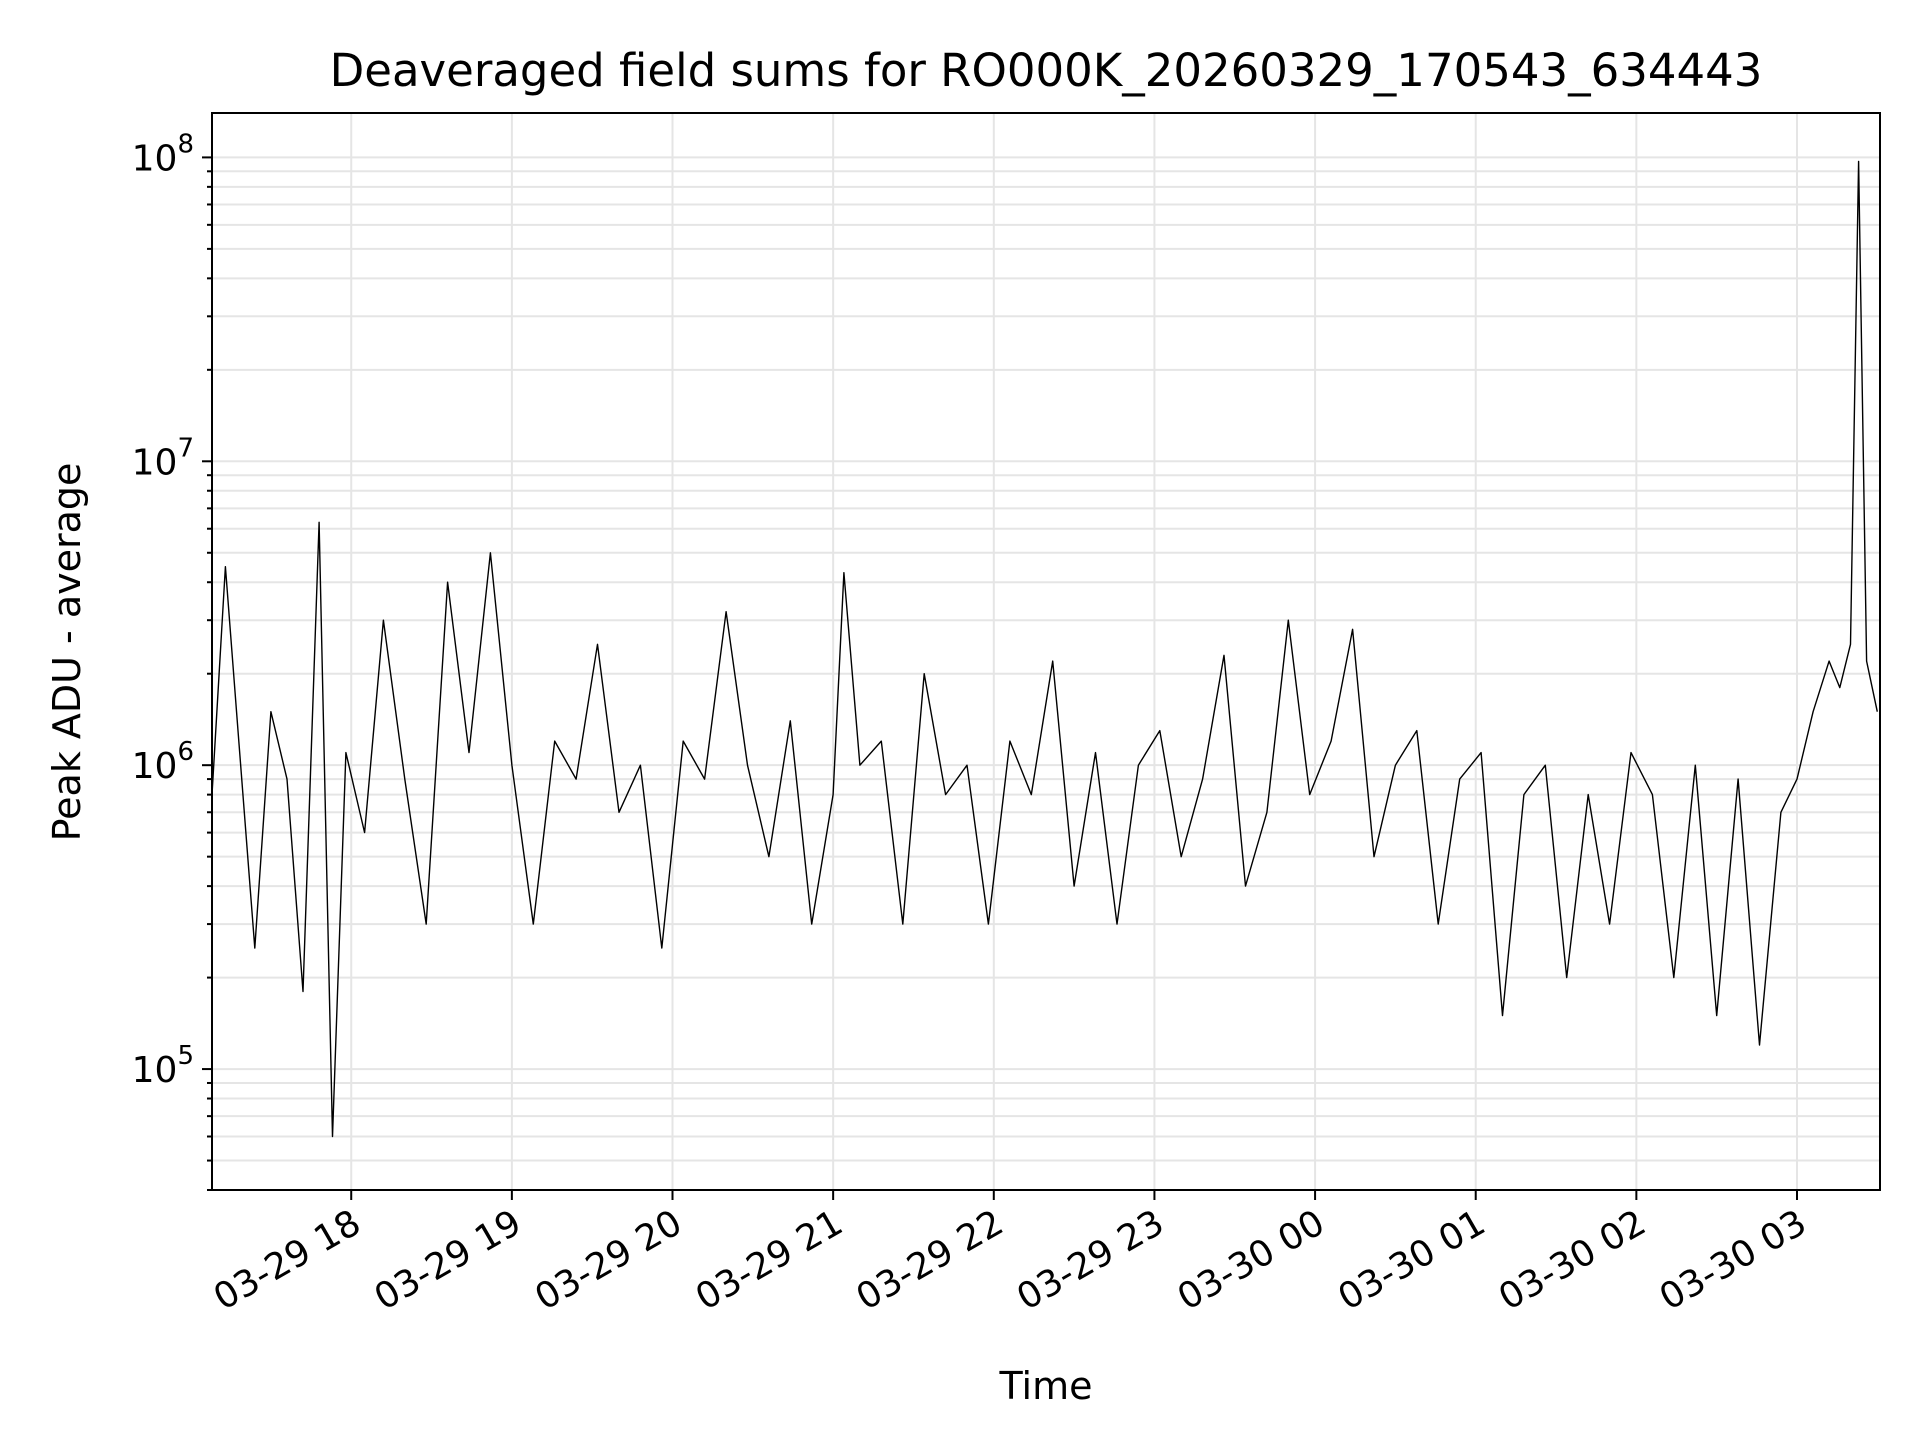 The width and height of the screenshot is (1920, 1440). I want to click on y-tick-label: 10⁶, so click(163, 762).